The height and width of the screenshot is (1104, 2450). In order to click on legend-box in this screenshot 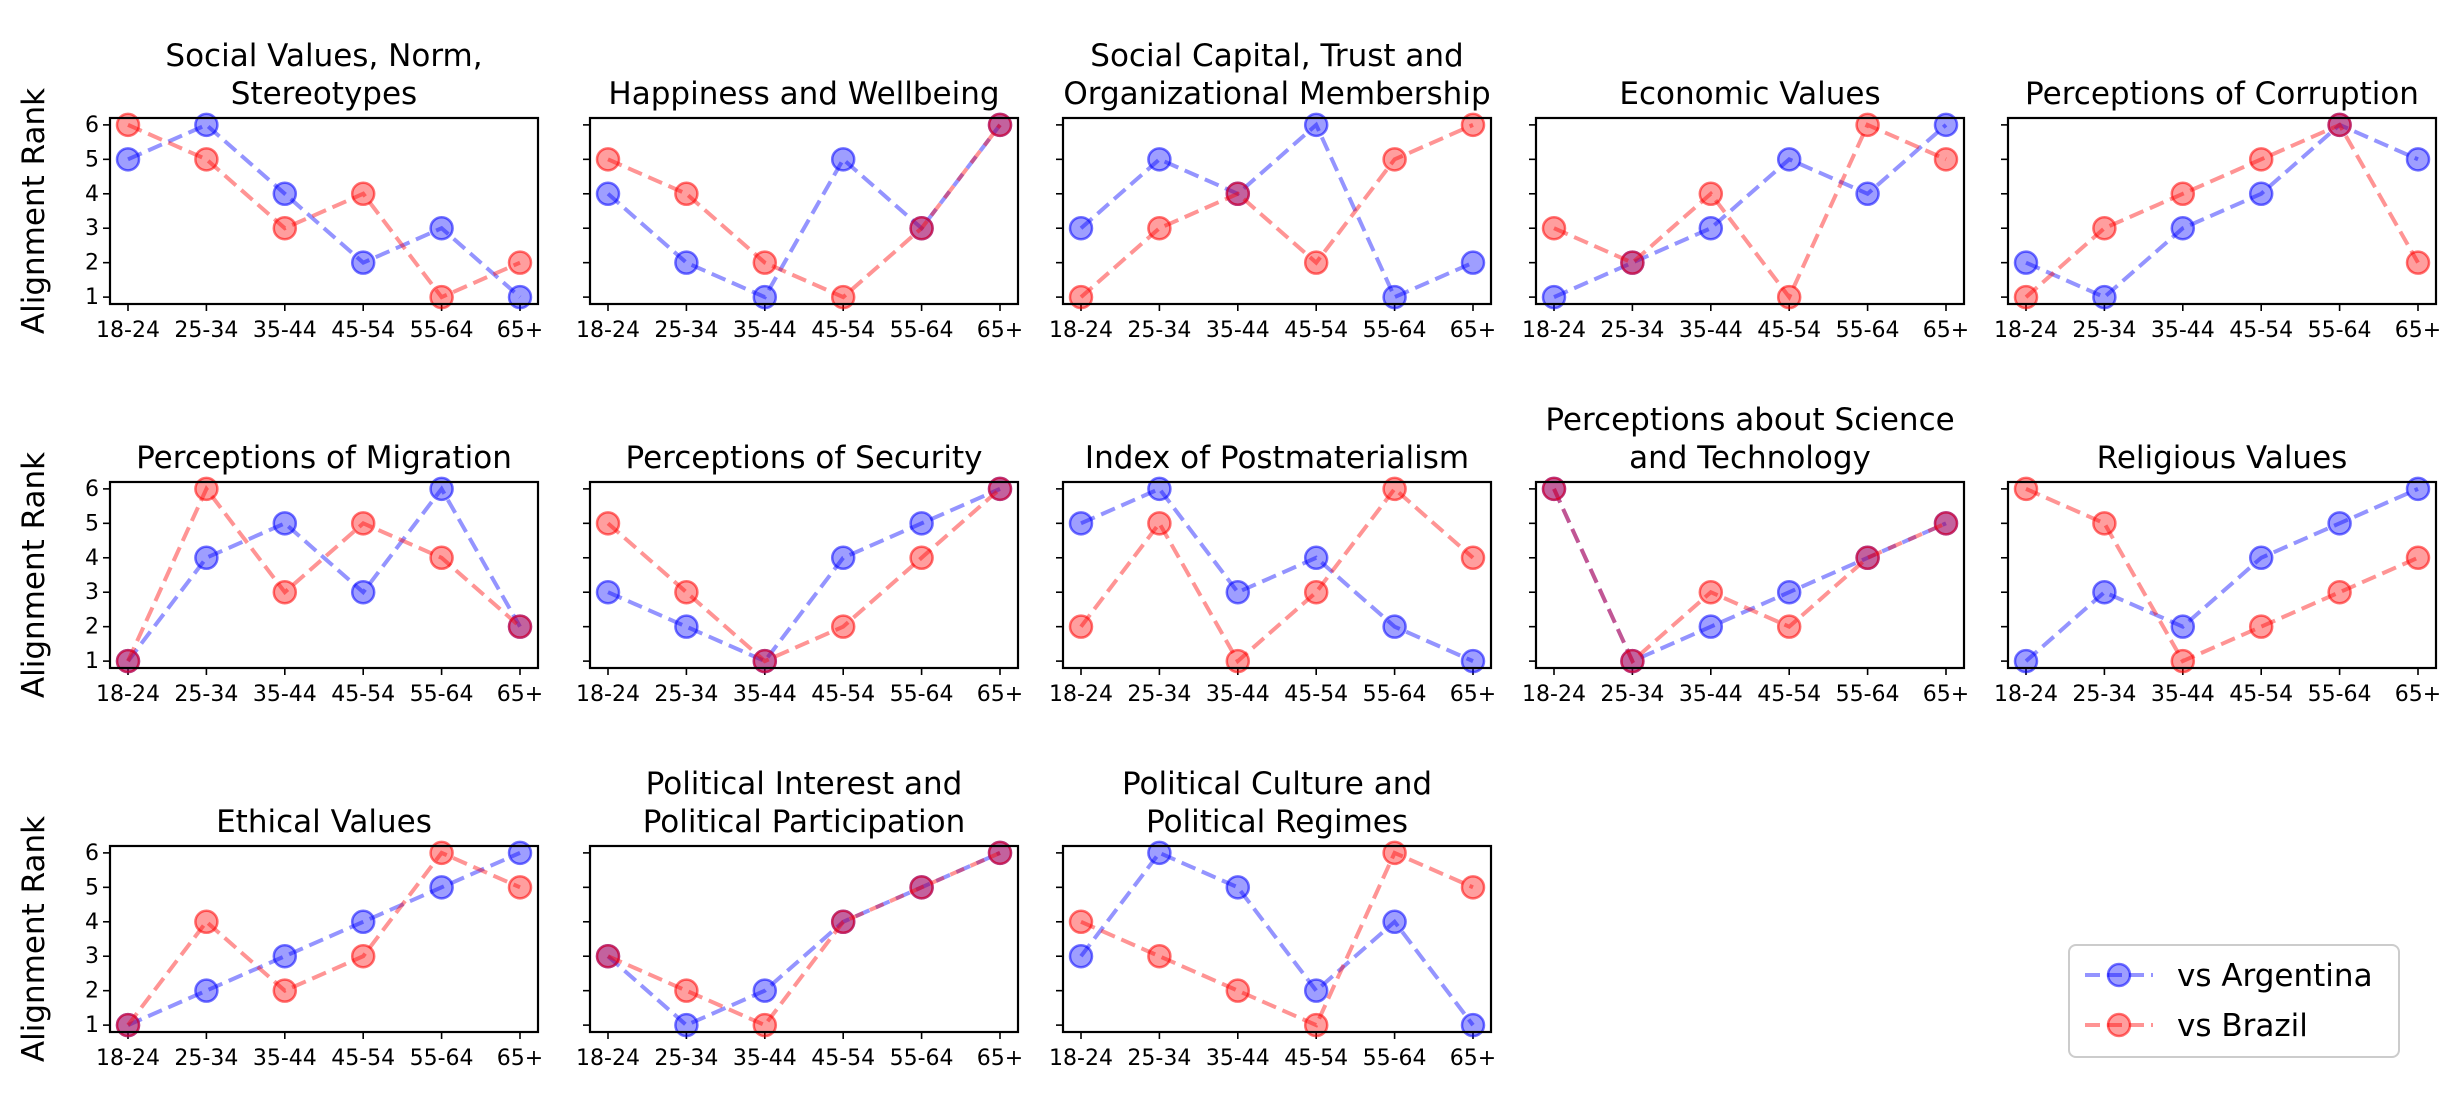, I will do `click(2234, 1001)`.